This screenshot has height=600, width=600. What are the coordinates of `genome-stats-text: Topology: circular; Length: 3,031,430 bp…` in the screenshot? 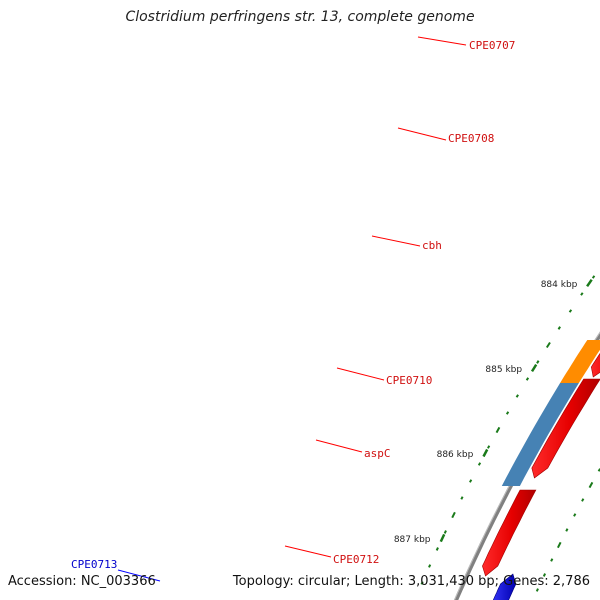 It's located at (411, 581).